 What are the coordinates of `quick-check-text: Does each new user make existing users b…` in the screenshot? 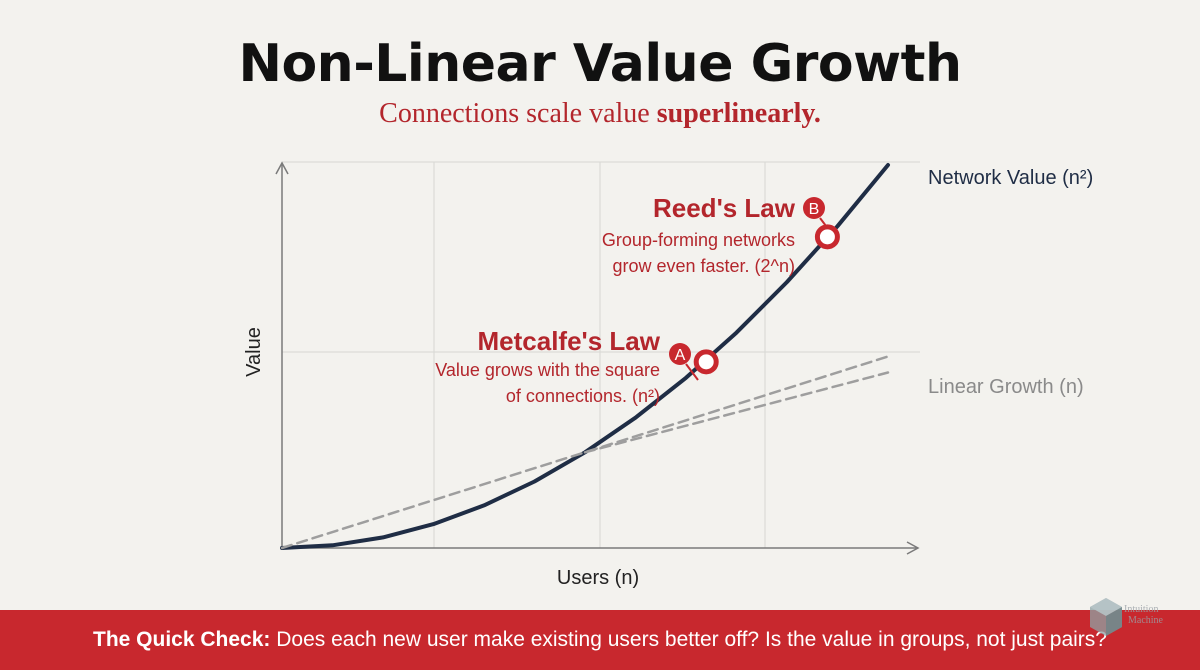 It's located at (688, 639).